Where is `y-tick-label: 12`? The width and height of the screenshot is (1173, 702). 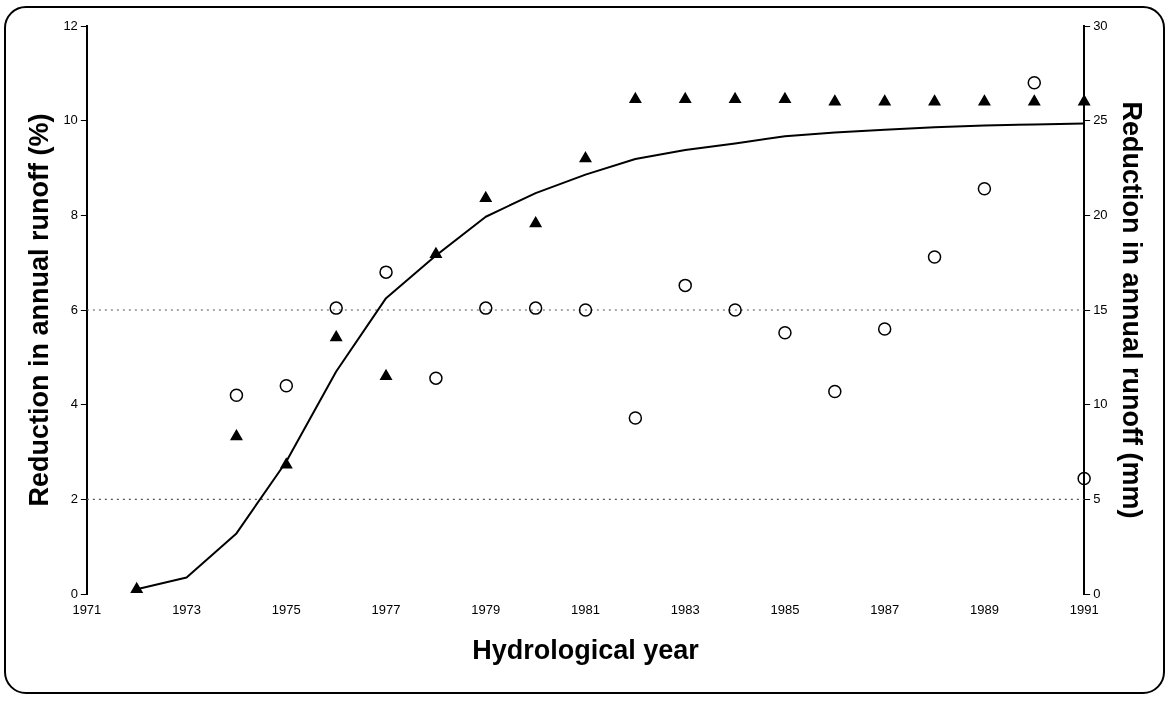
y-tick-label: 12 is located at coordinates (70, 25).